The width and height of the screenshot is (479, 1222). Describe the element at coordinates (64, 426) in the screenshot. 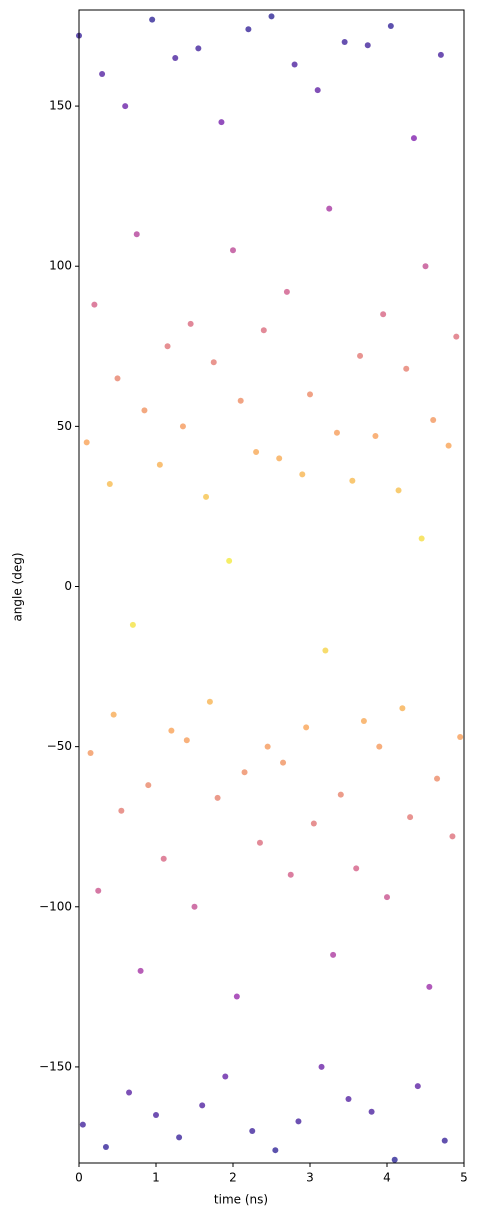

I see `y-tick-label: 50` at that location.